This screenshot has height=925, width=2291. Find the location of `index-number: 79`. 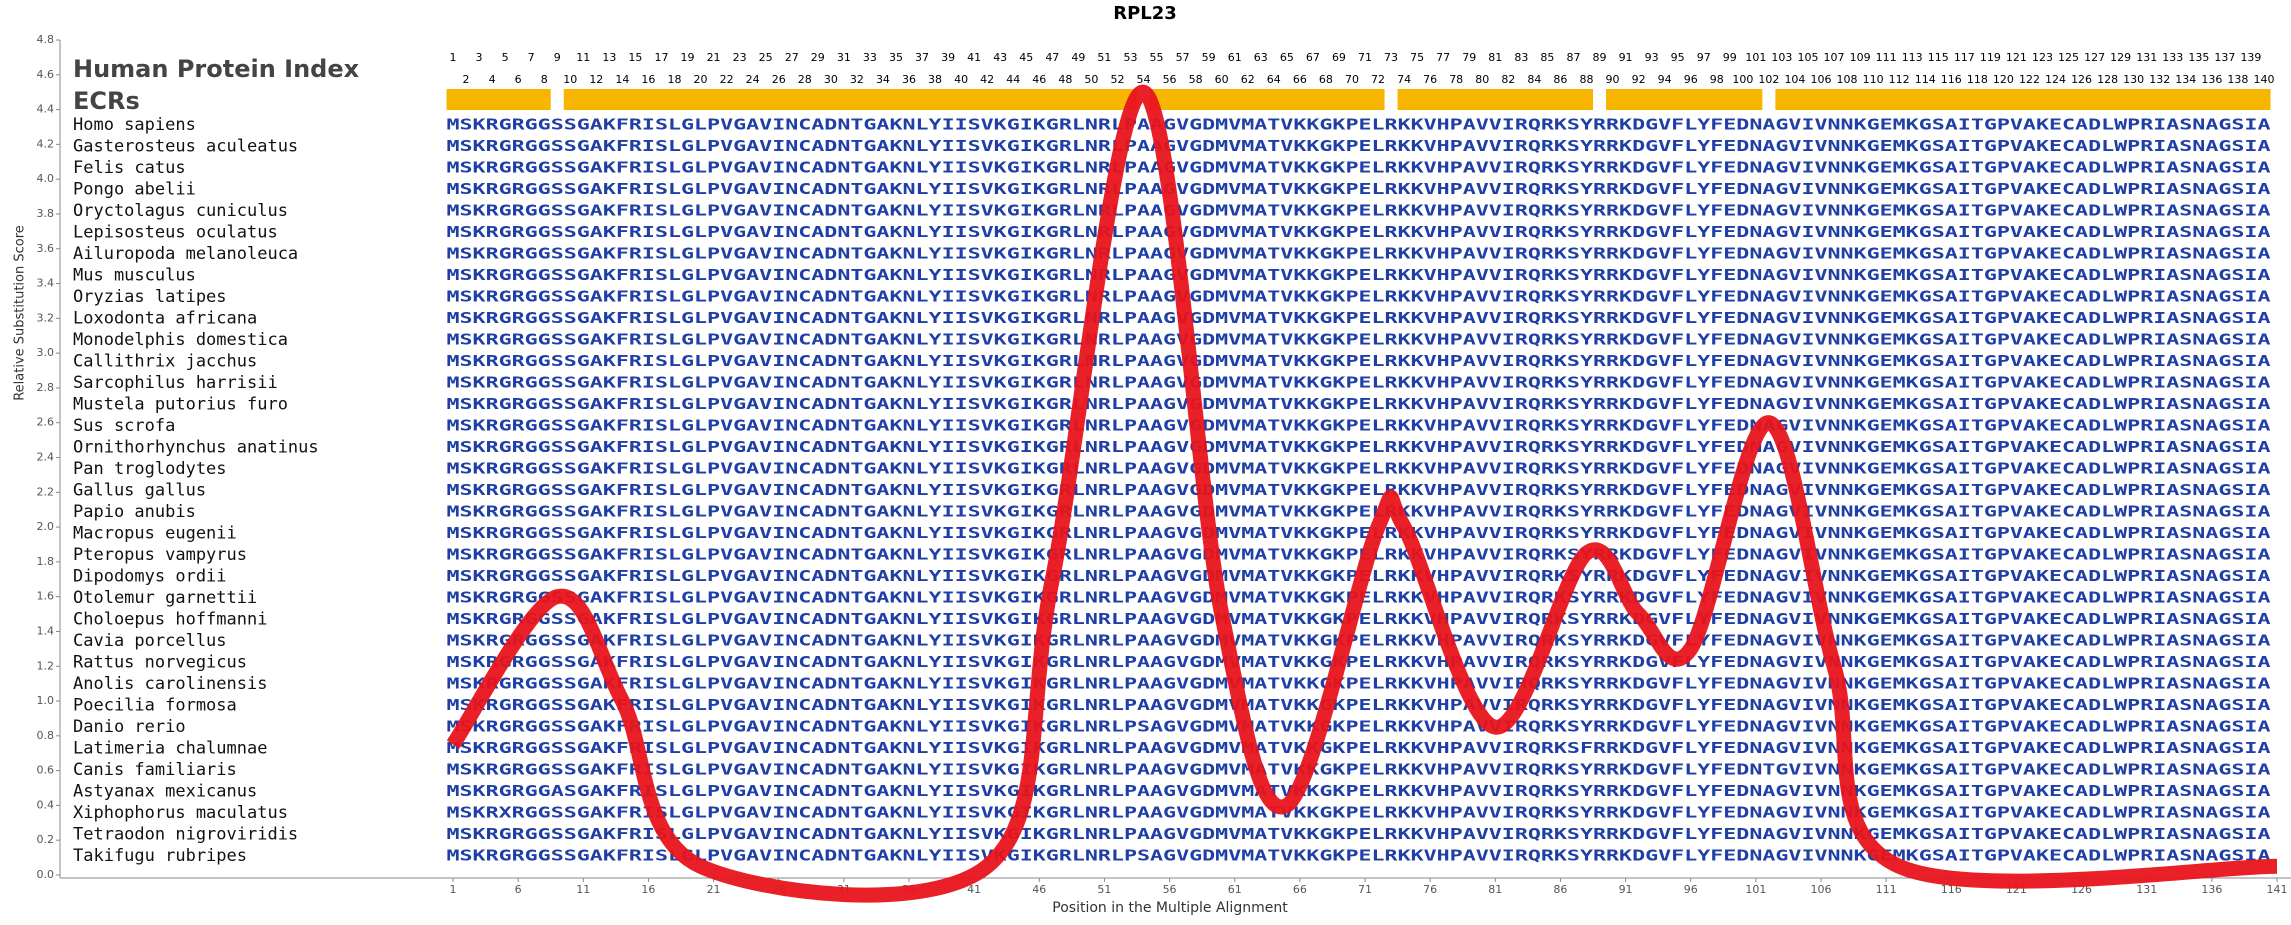

index-number: 79 is located at coordinates (1469, 57).